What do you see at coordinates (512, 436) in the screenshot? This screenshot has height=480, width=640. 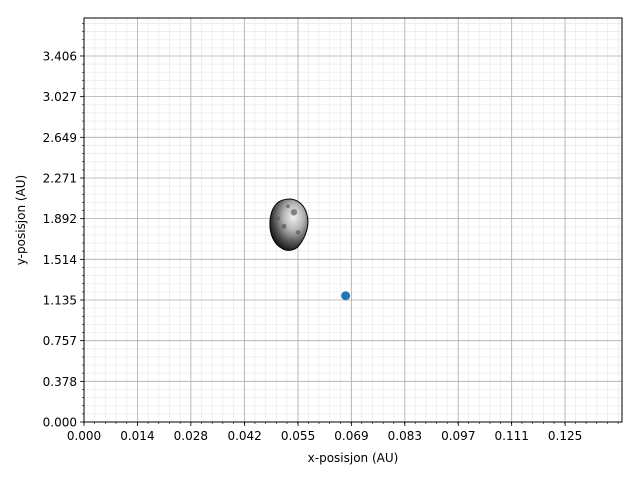 I see `x-tick-label: 0.111` at bounding box center [512, 436].